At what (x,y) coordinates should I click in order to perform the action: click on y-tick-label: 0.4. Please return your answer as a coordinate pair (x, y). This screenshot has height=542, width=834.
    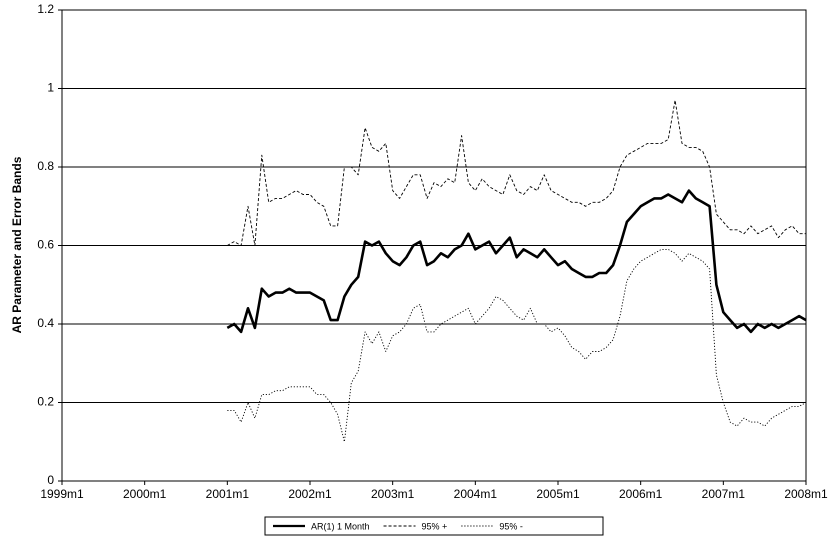
    Looking at the image, I should click on (45, 323).